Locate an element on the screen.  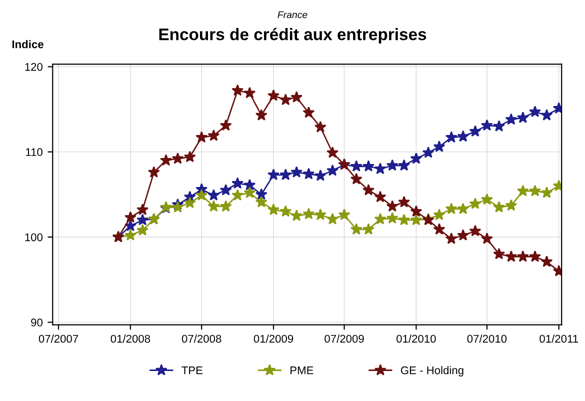
chart-subtitle: France is located at coordinates (293, 14).